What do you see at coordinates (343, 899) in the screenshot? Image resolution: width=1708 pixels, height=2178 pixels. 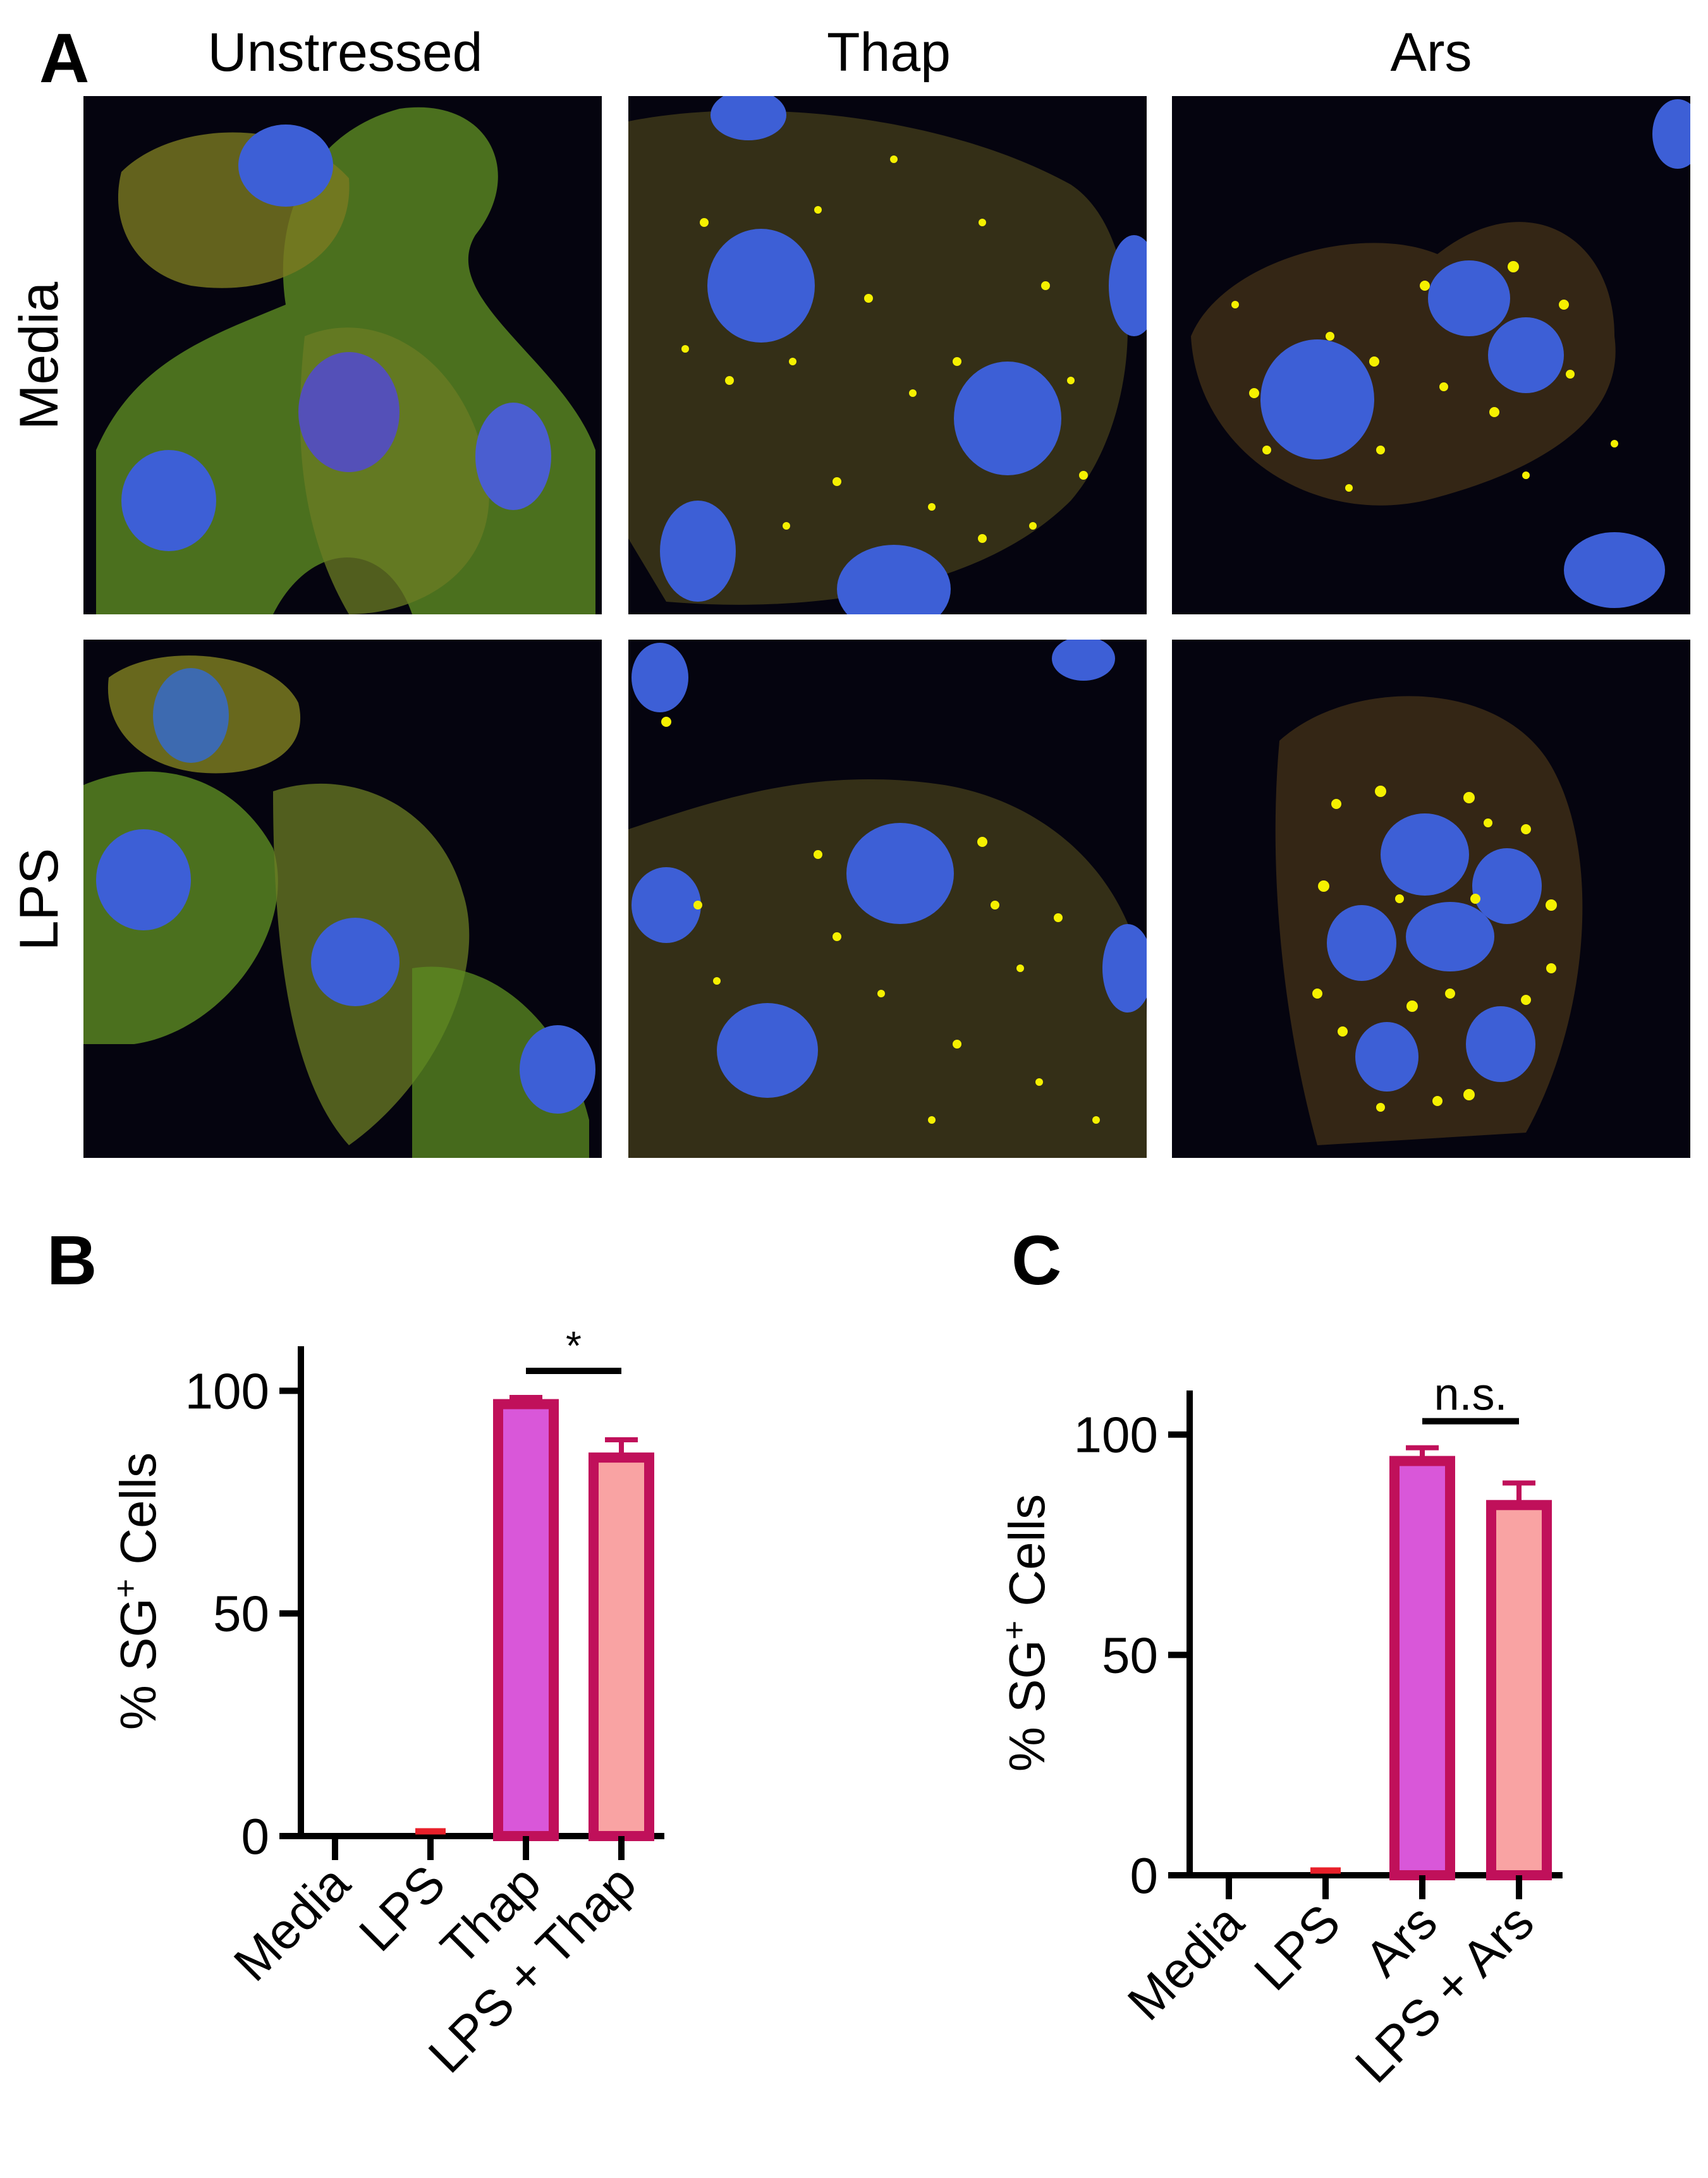 I see `micrograph-lps-unstressed` at bounding box center [343, 899].